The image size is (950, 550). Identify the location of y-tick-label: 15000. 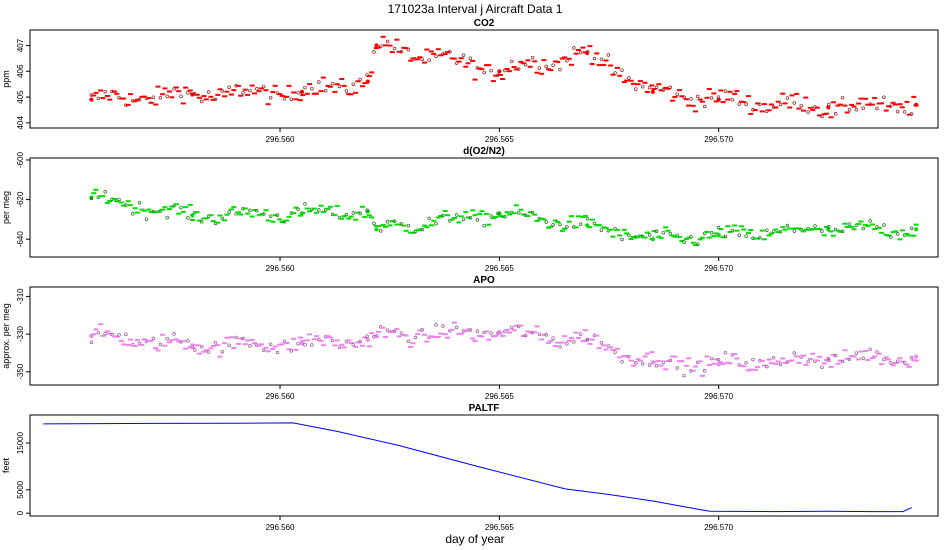
(20, 442).